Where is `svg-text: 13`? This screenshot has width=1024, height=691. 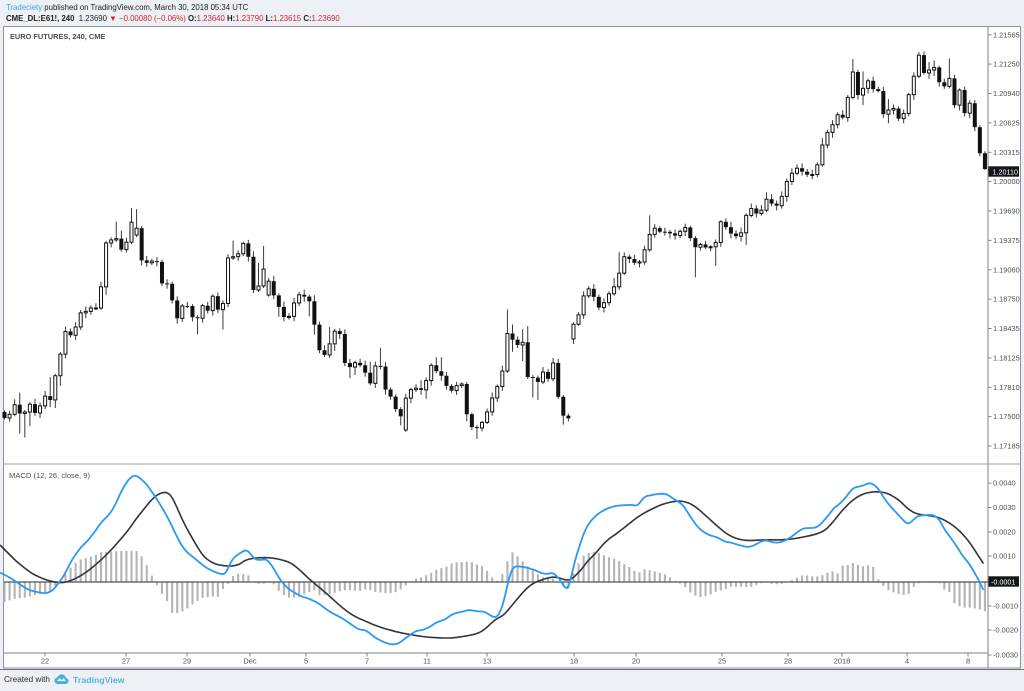 svg-text: 13 is located at coordinates (487, 661).